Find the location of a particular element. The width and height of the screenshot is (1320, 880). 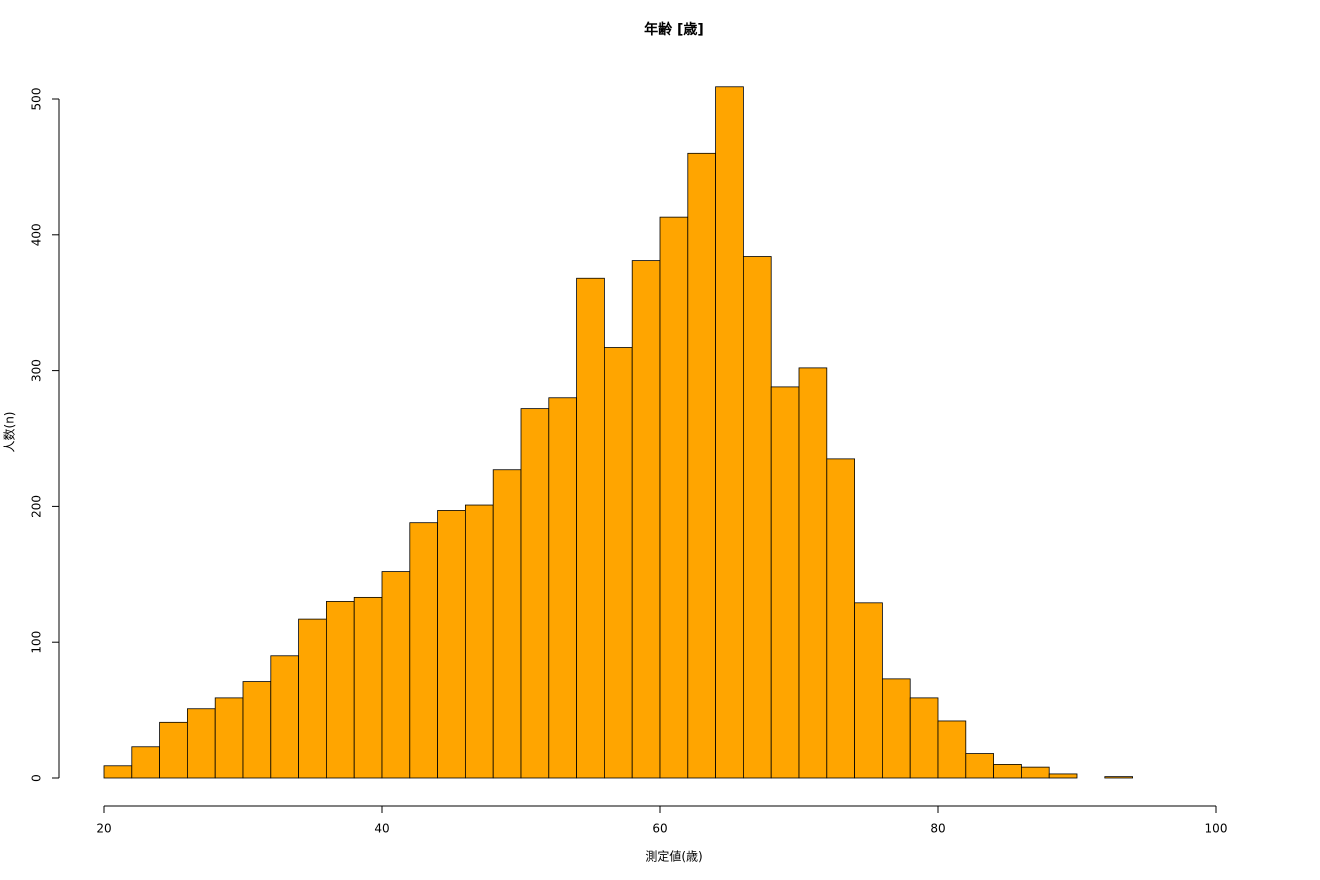

x-tick-label: 20 is located at coordinates (103, 829).